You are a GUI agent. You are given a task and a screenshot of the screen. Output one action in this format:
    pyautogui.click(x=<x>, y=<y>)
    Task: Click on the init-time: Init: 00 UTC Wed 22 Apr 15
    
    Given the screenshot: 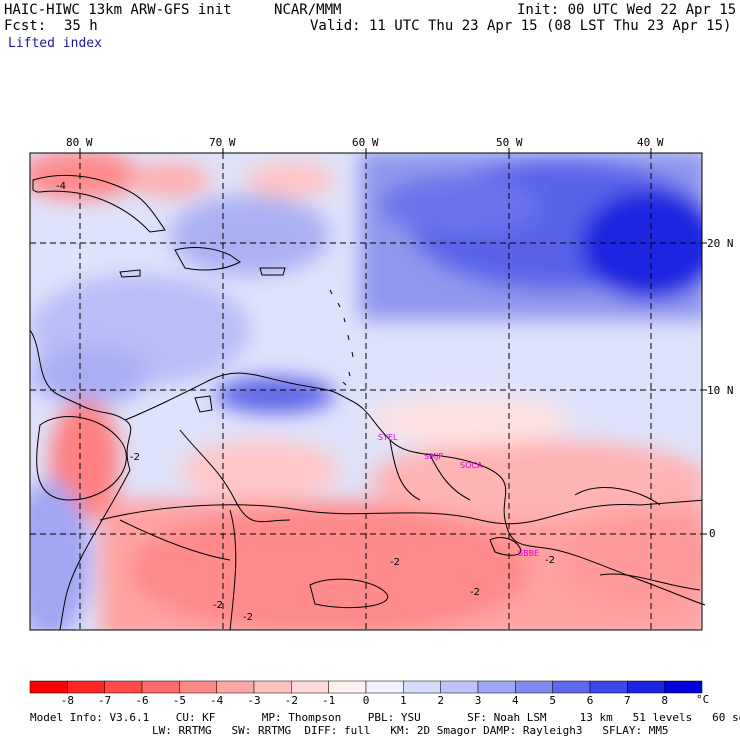 What is the action you would take?
    pyautogui.click(x=627, y=10)
    